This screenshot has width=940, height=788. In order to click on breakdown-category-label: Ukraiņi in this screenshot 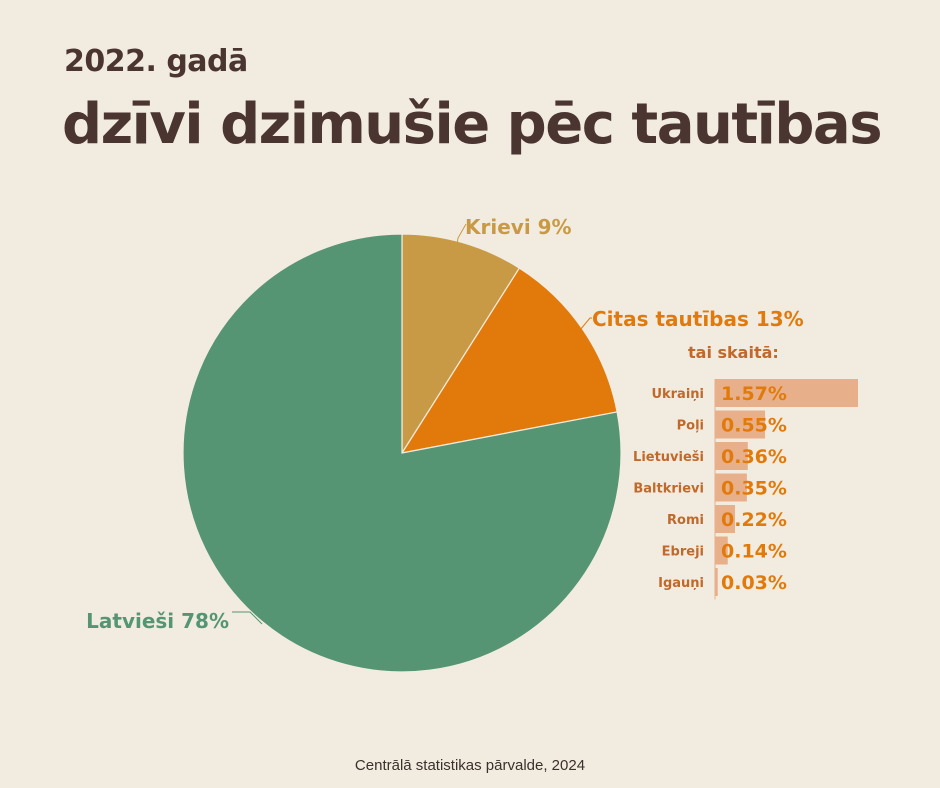, I will do `click(677, 394)`.